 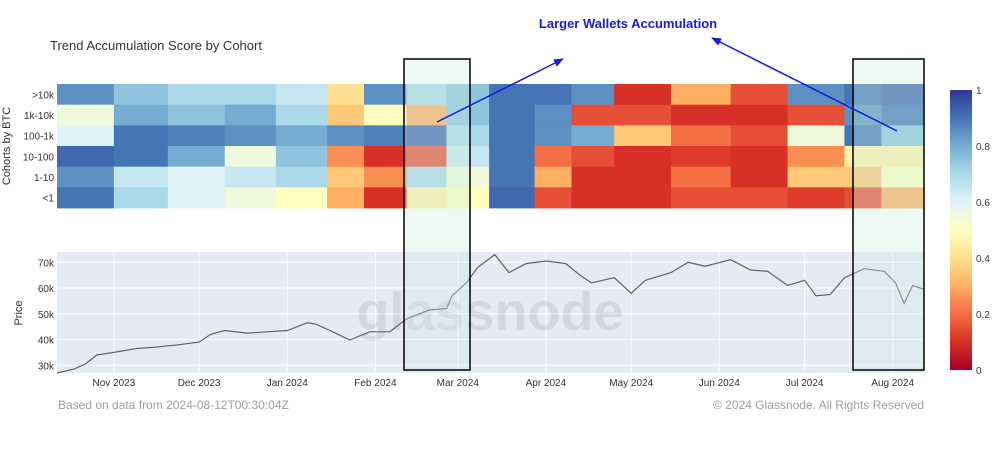 I want to click on price-x-tick-label: May 2024, so click(x=631, y=383).